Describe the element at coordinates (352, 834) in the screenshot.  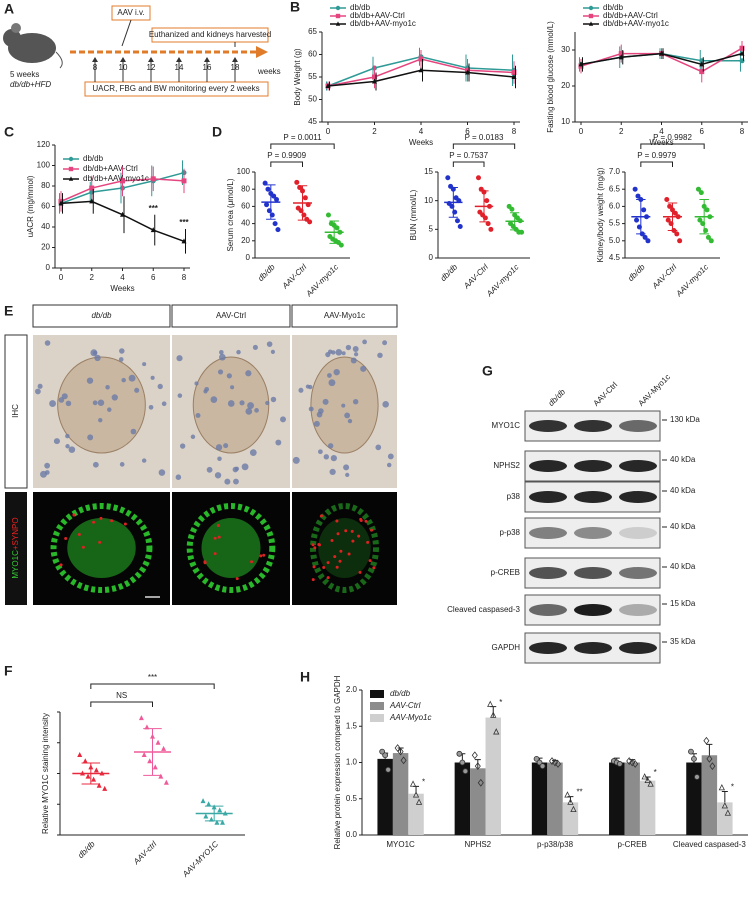
I see `y-tick-label: 0.0` at that location.